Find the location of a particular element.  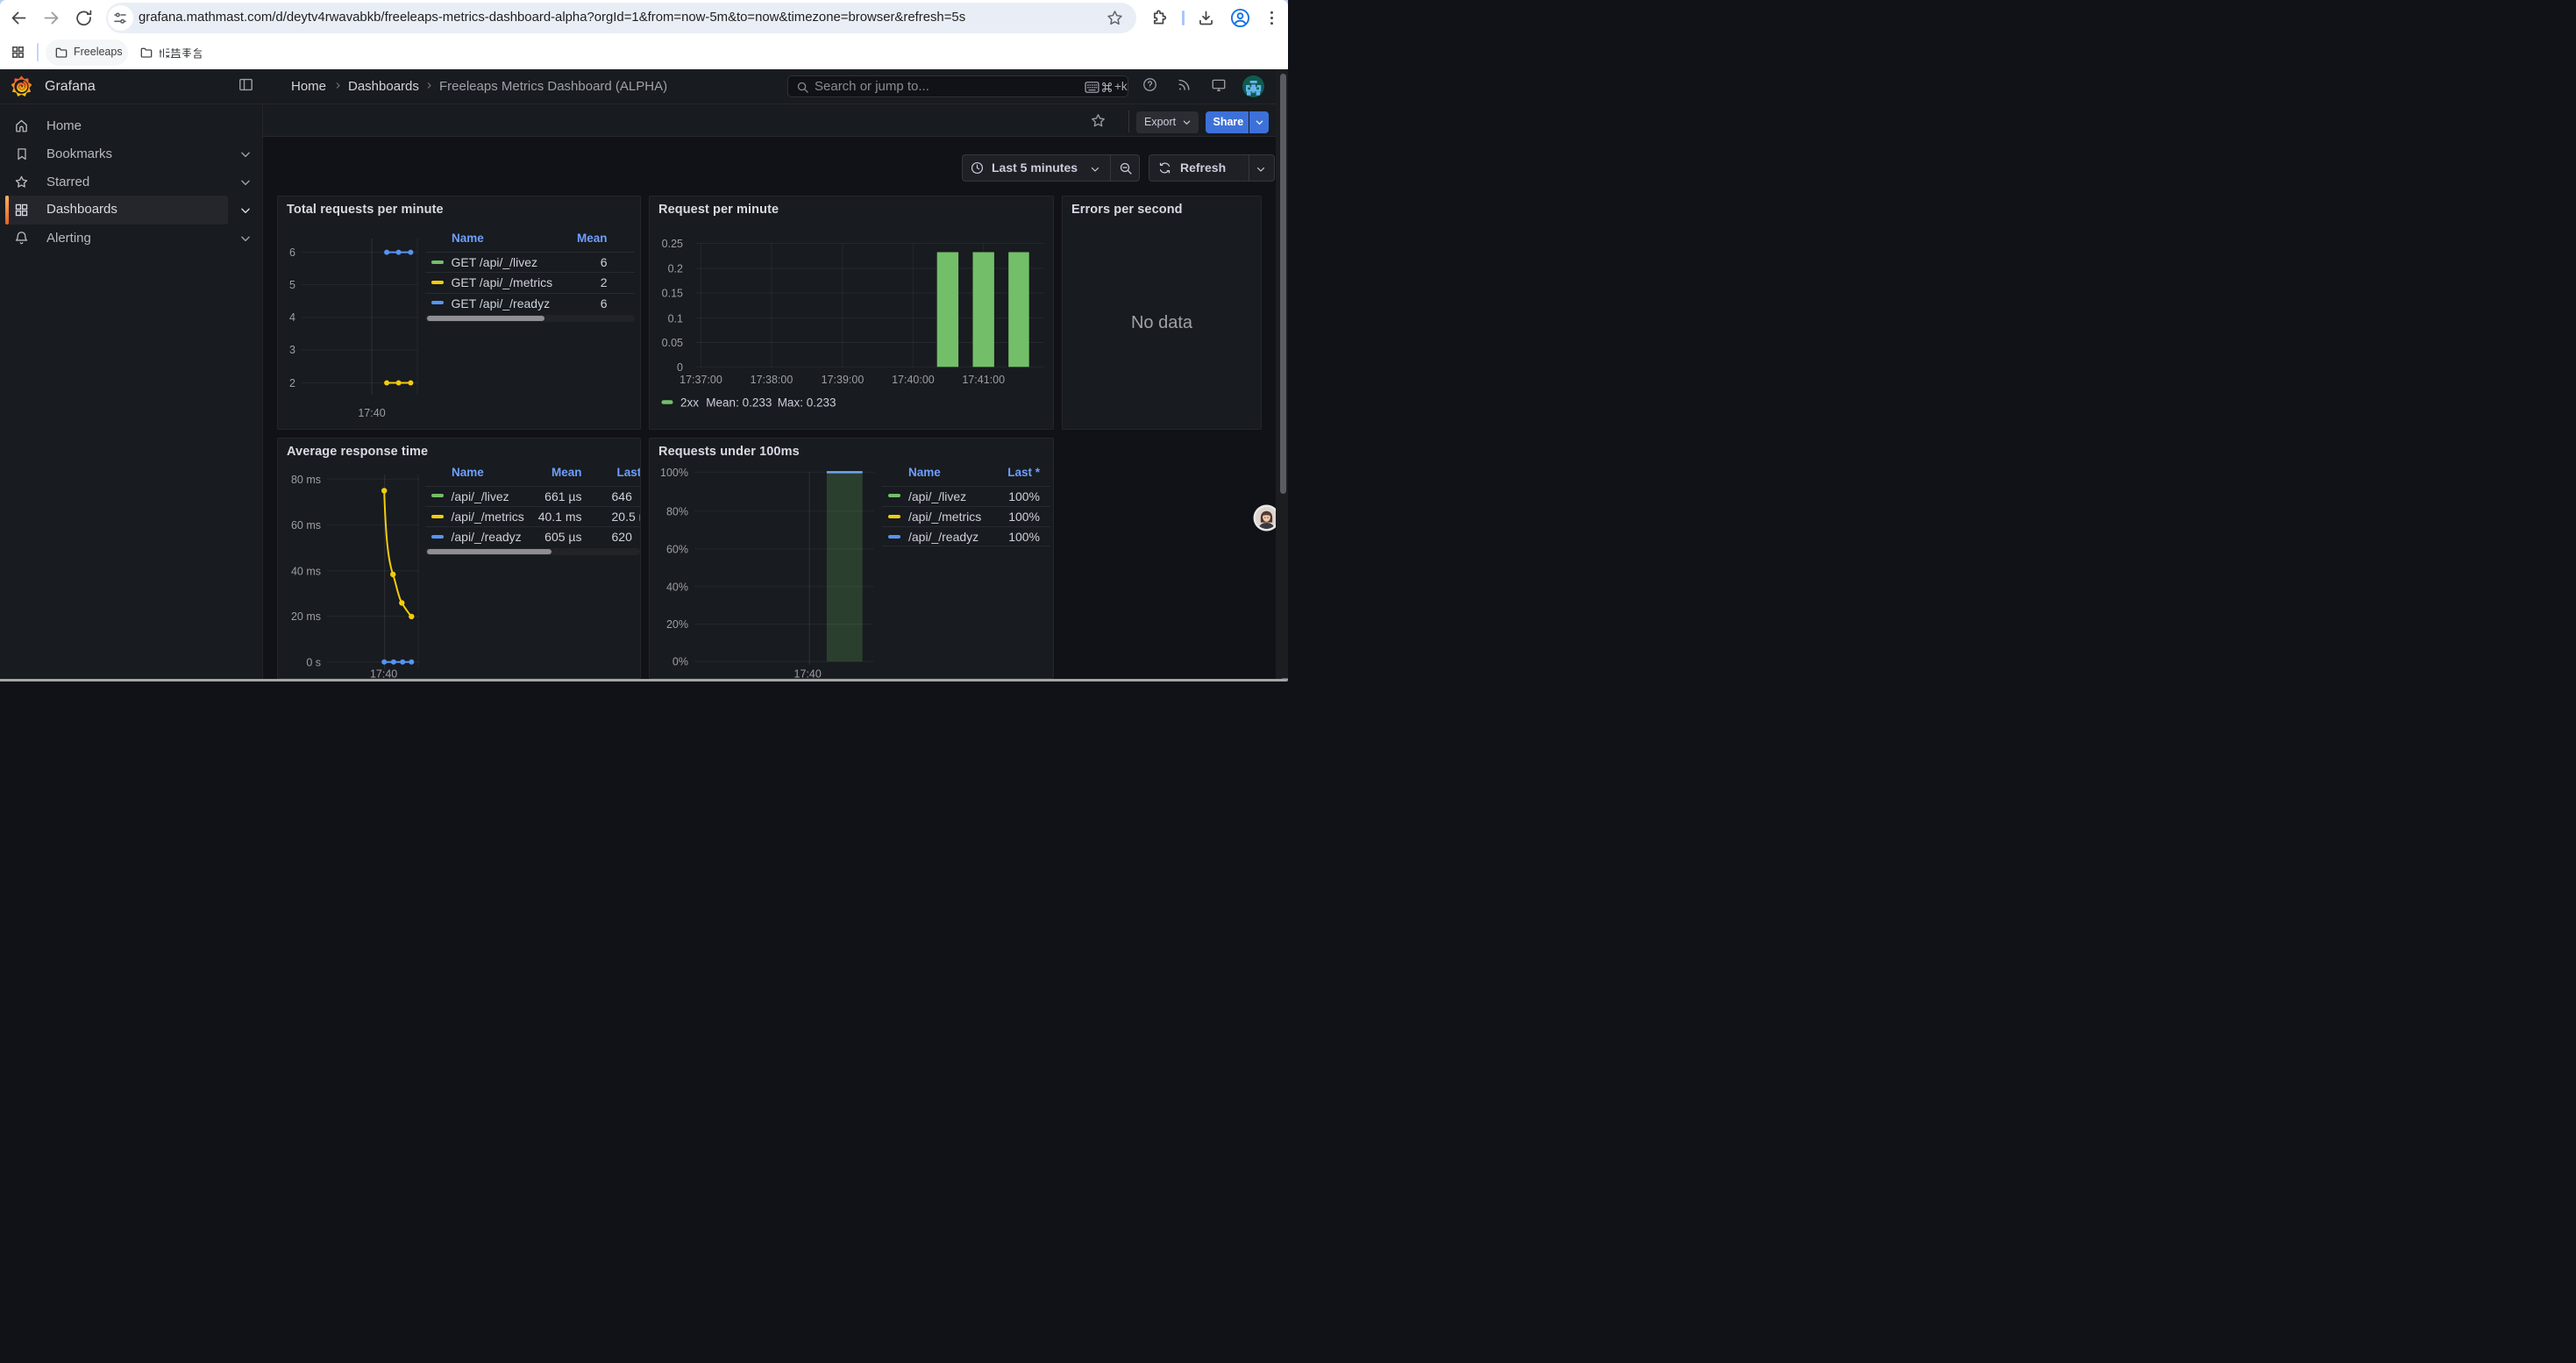

svg-text: 5 is located at coordinates (292, 285).